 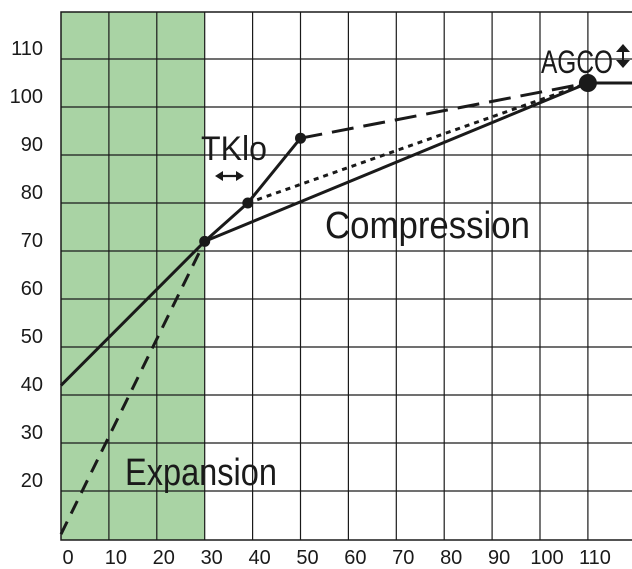 I want to click on y-tick-label: 60, so click(x=32, y=289).